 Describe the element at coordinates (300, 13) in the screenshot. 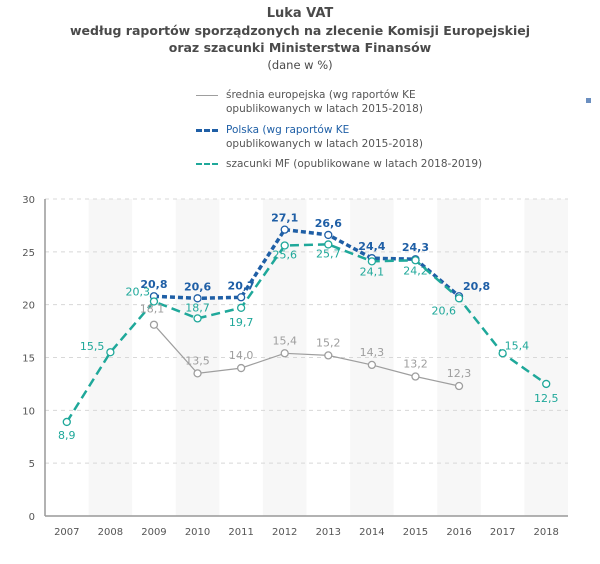

I see `chart-title: Luka VAT` at that location.